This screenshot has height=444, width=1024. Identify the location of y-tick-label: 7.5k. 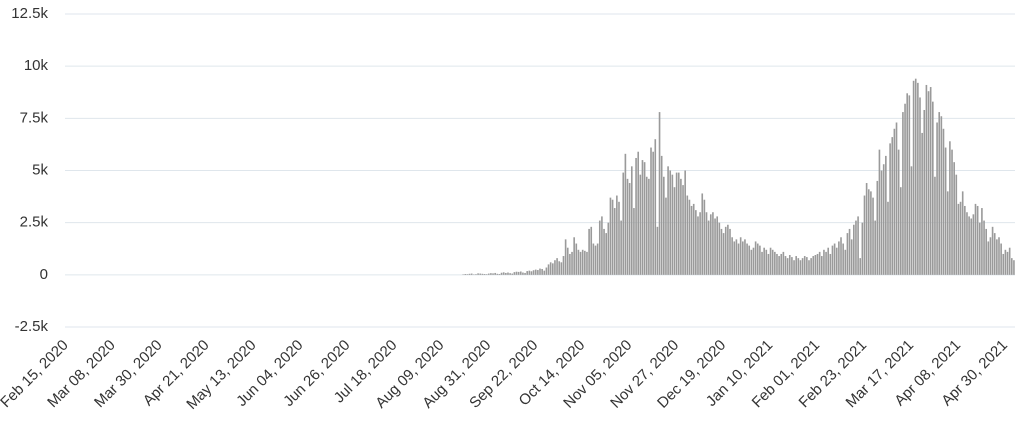
(34, 117).